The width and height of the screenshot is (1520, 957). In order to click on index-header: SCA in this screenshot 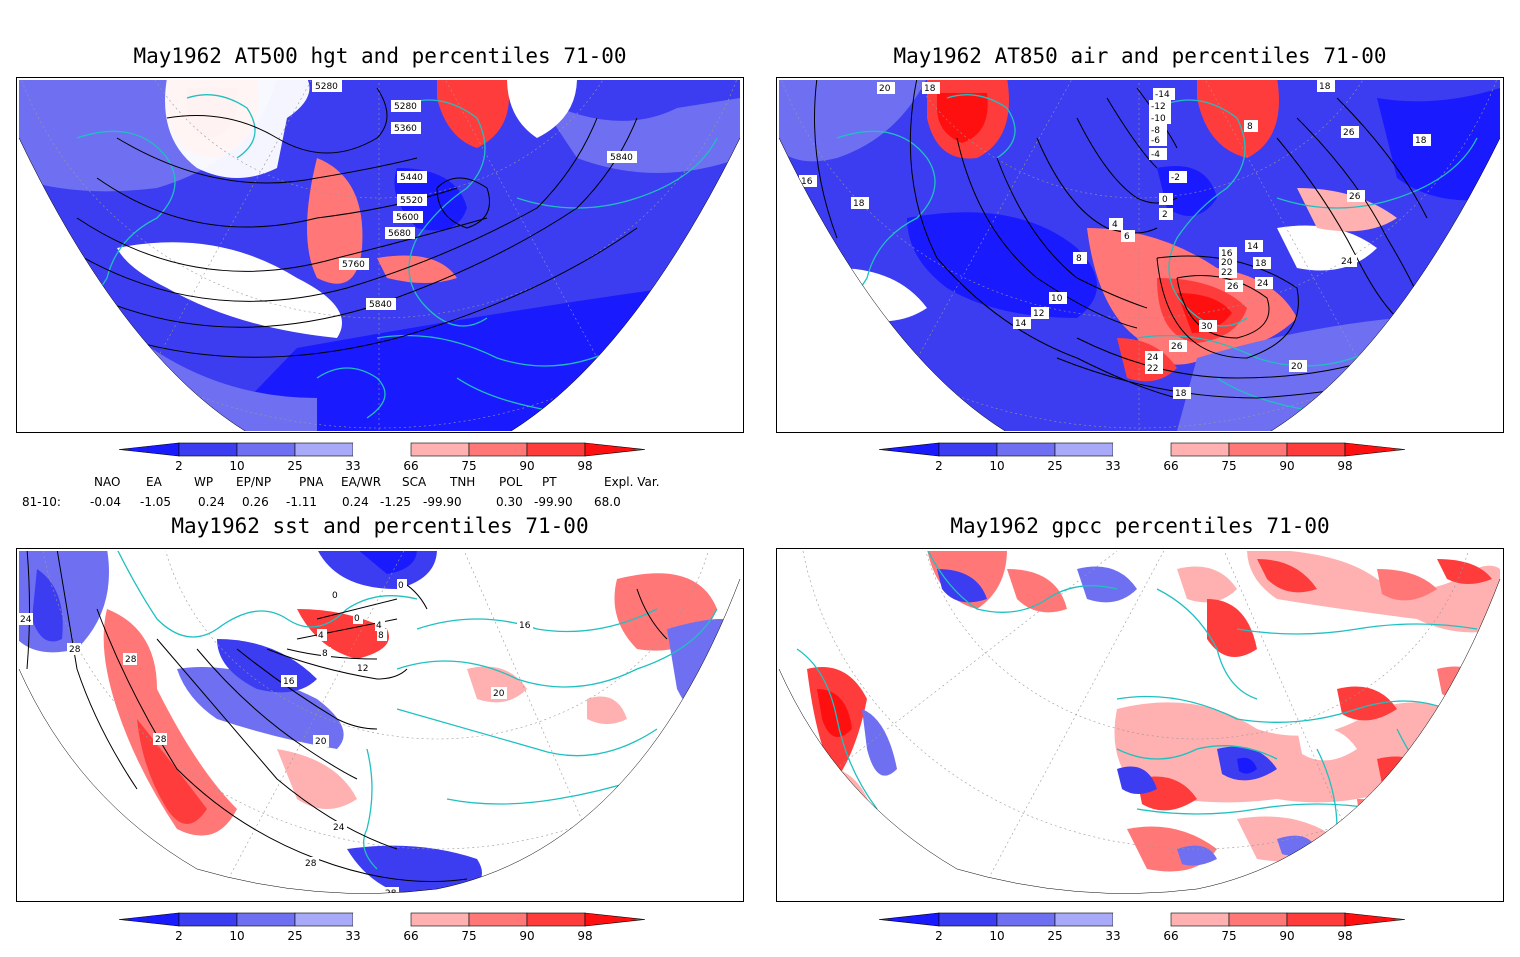, I will do `click(414, 482)`.